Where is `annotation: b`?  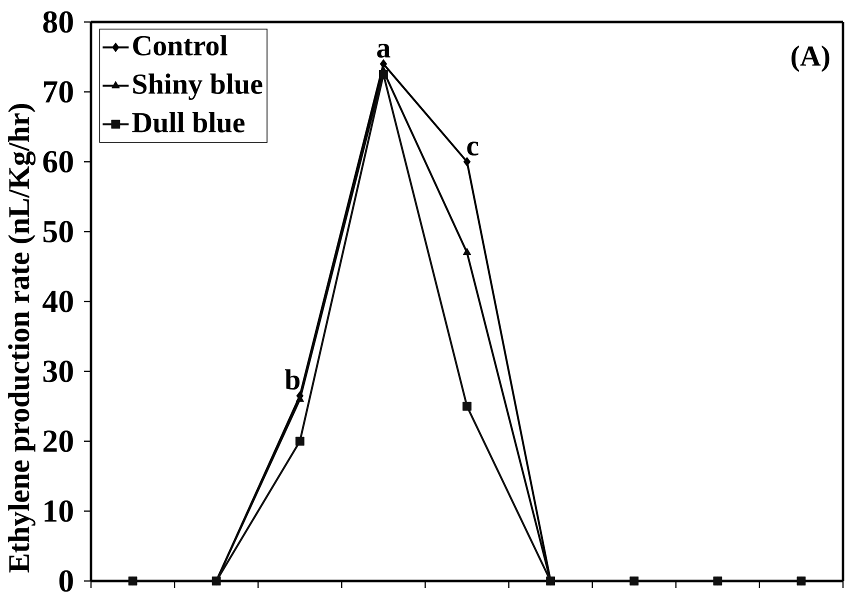 annotation: b is located at coordinates (292, 379).